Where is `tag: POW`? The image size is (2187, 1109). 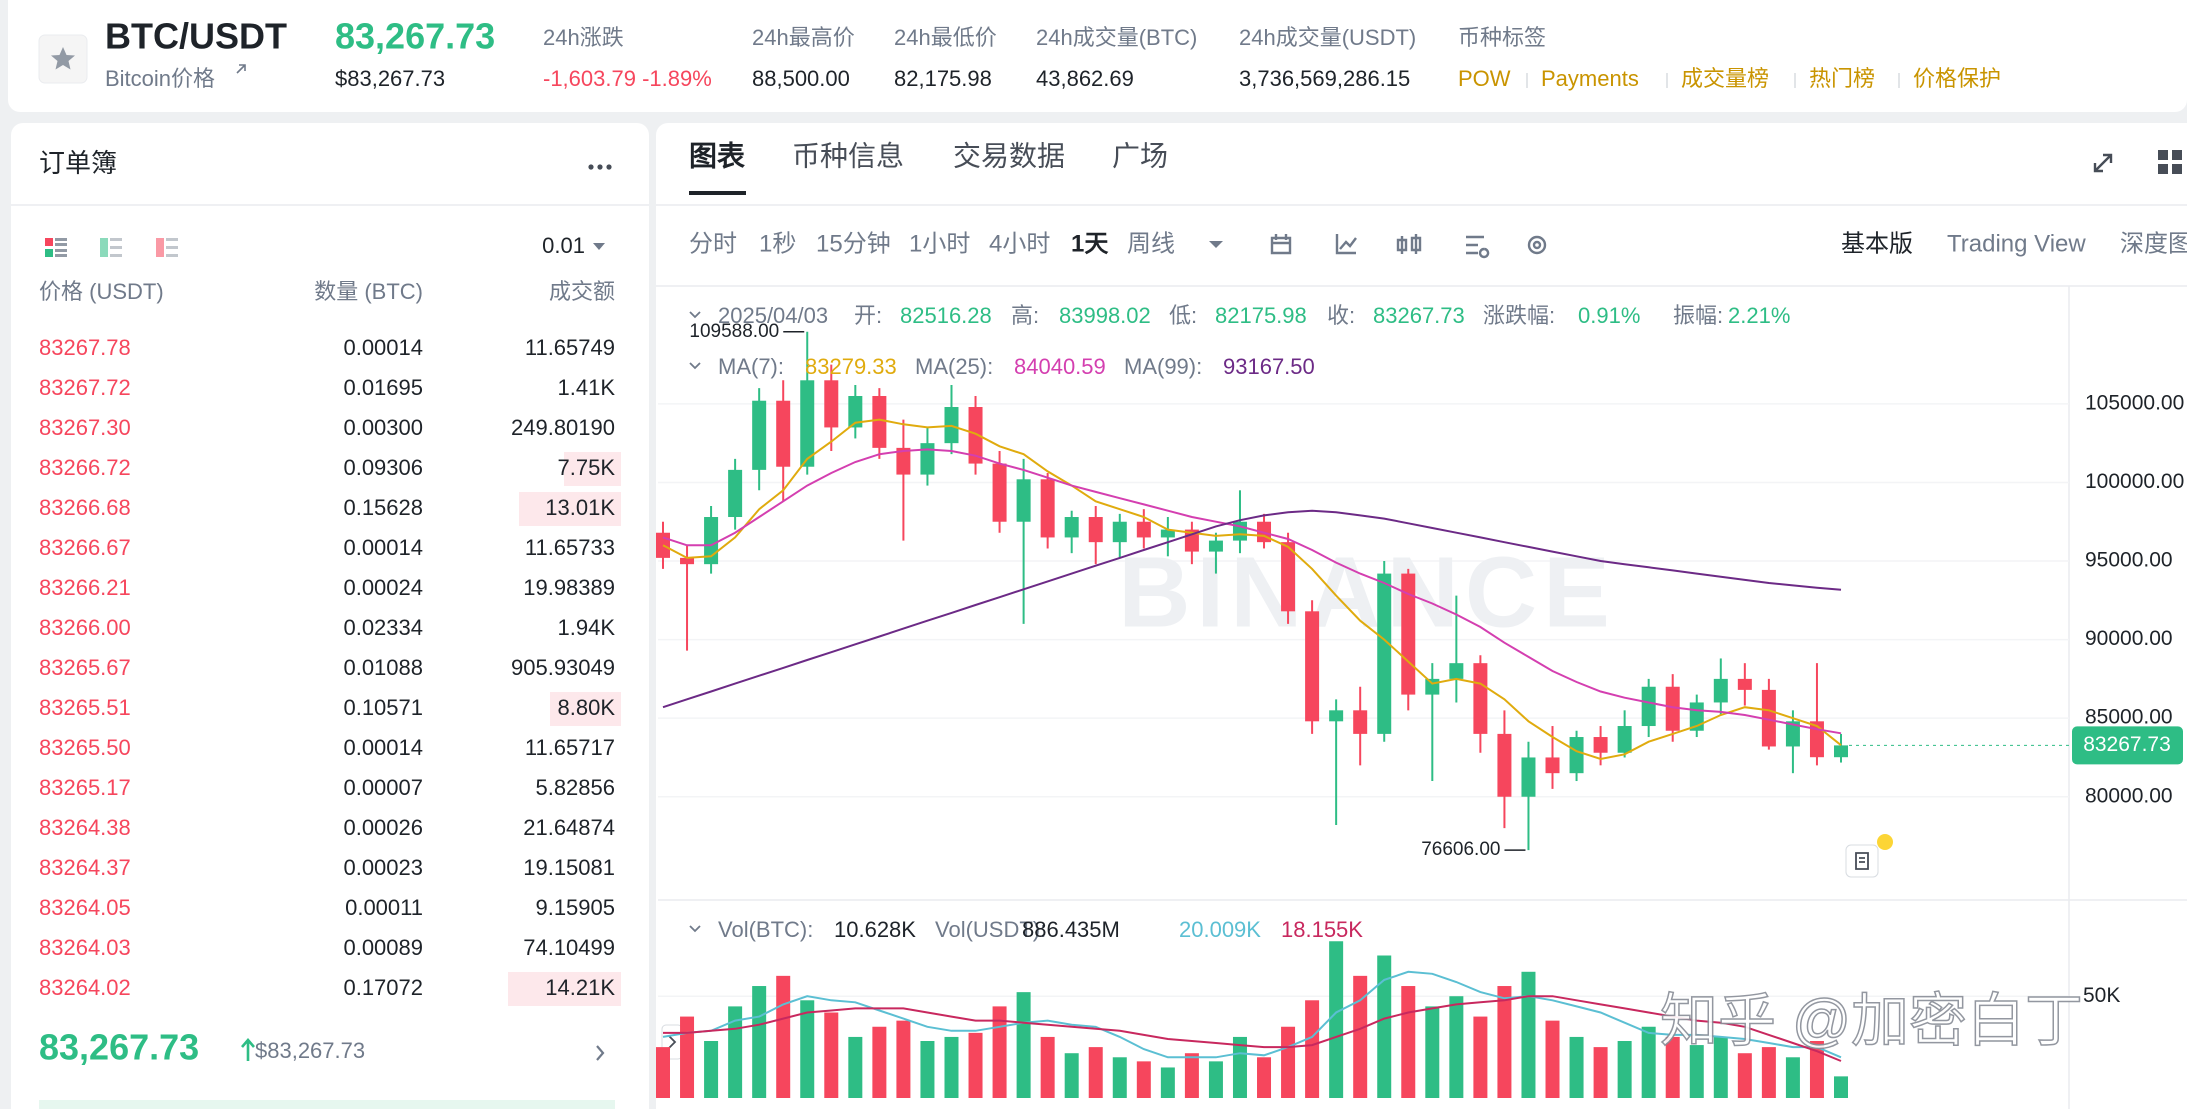 tag: POW is located at coordinates (1484, 78).